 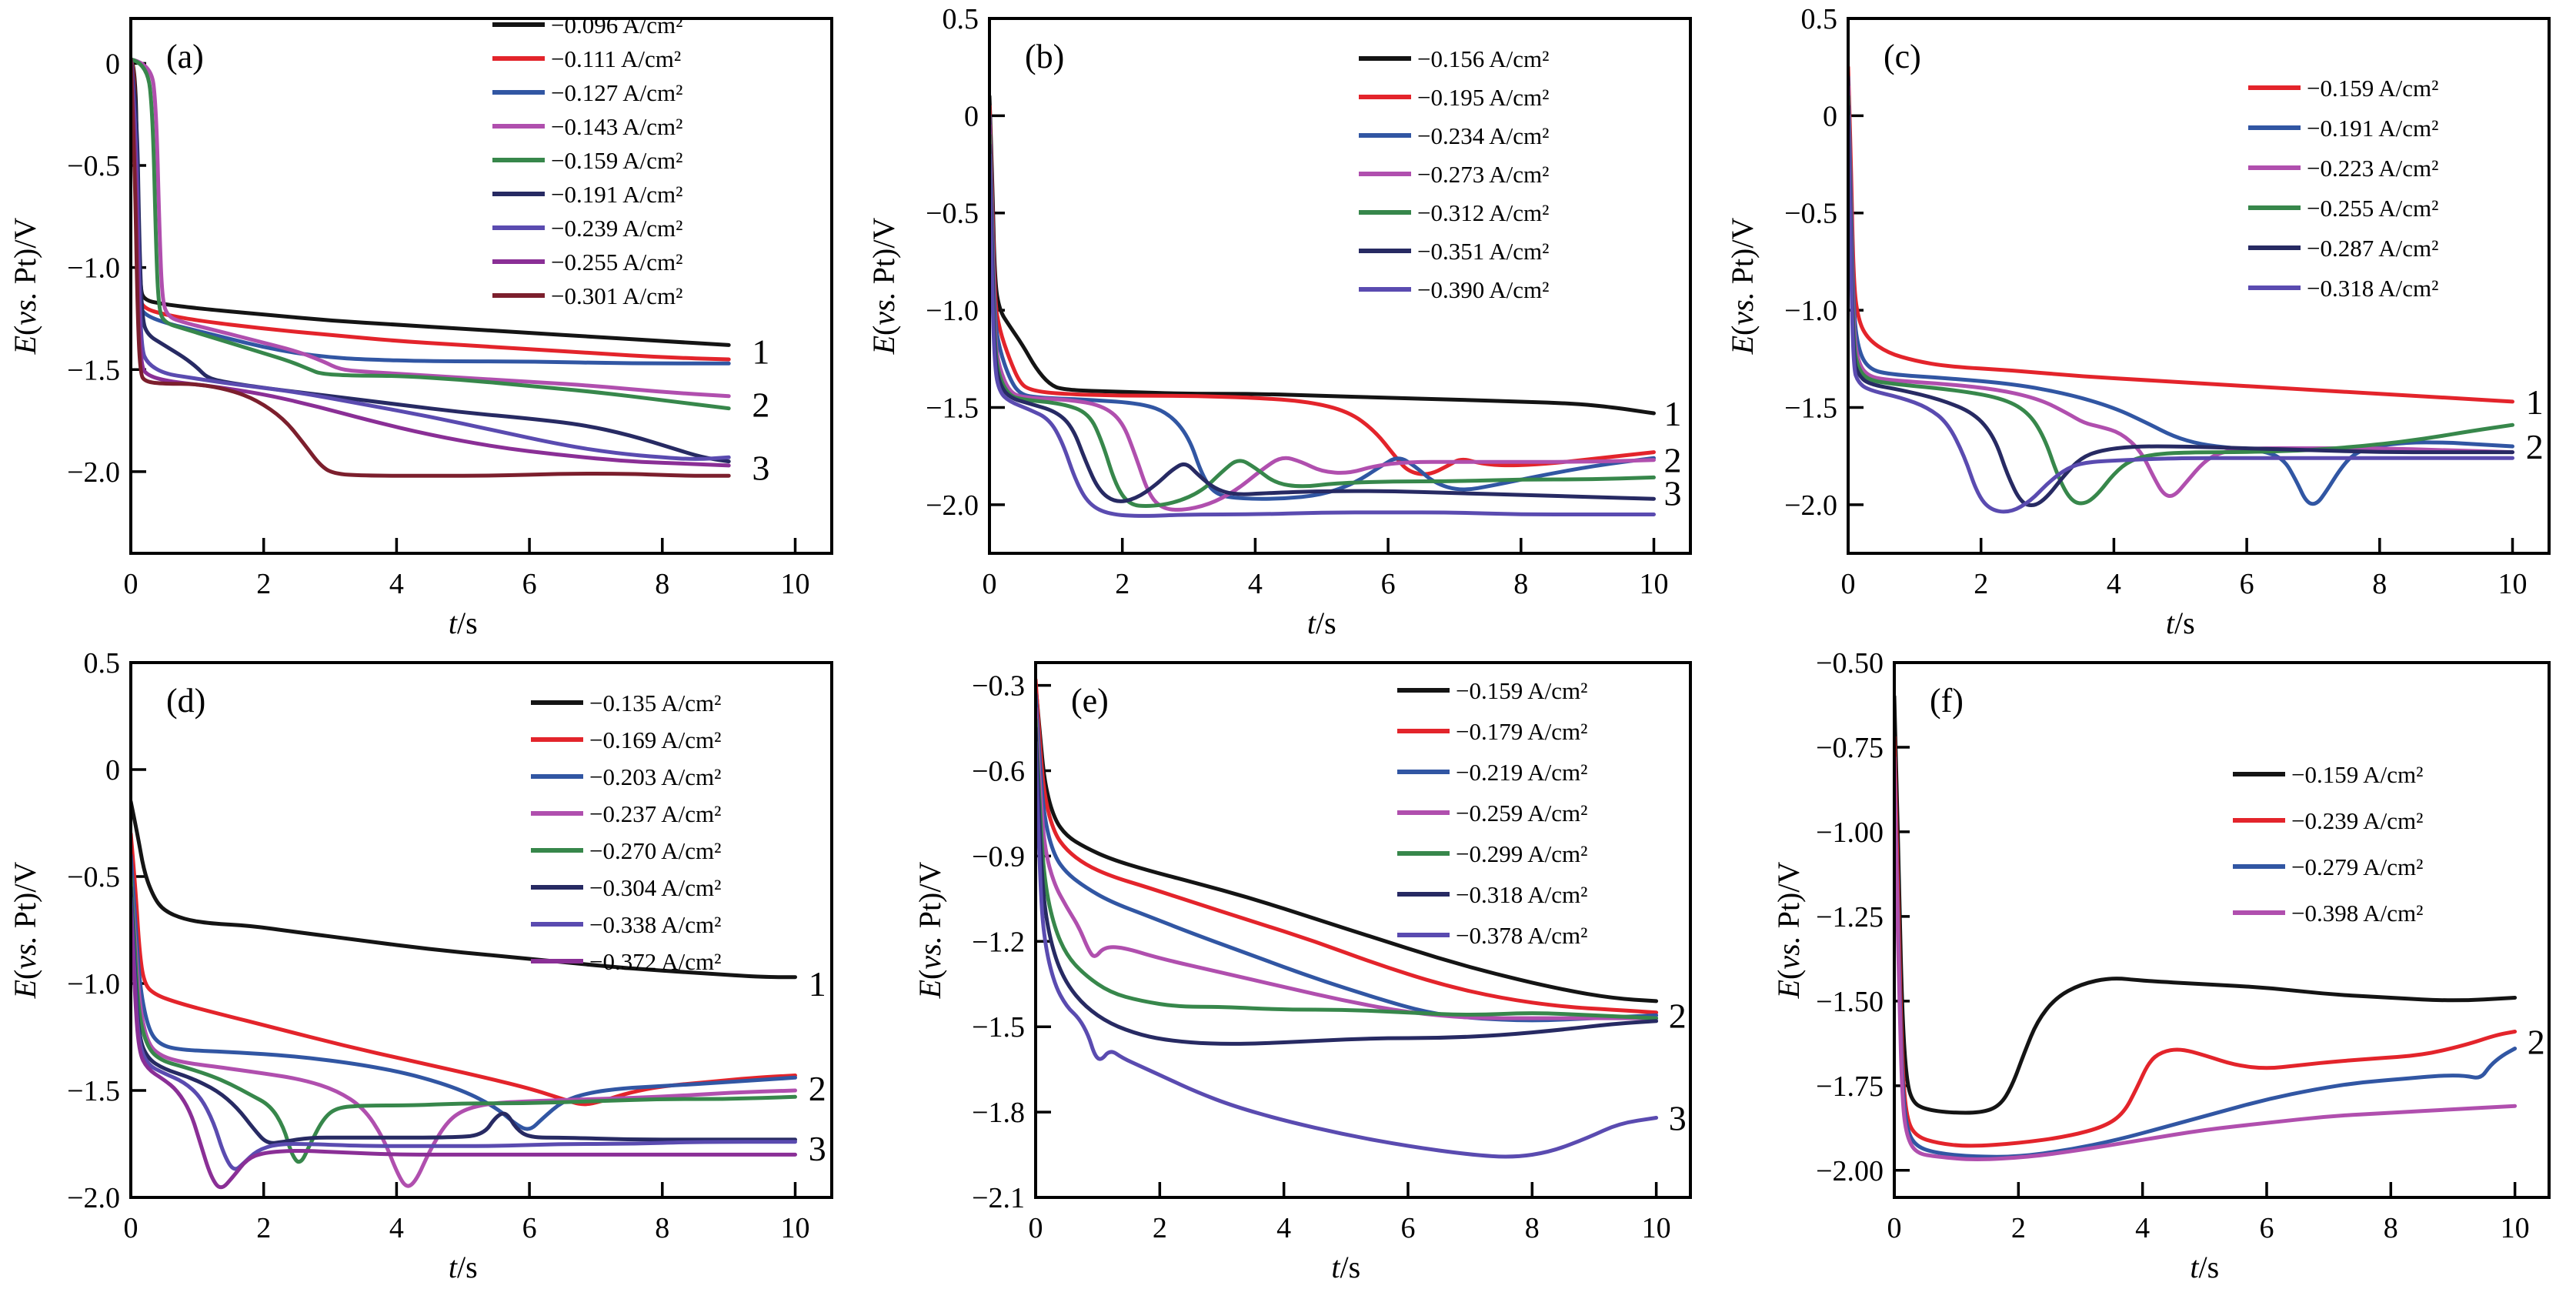 What do you see at coordinates (1454, 58) in the screenshot?
I see `legend-entry: −0.156 A/cm²` at bounding box center [1454, 58].